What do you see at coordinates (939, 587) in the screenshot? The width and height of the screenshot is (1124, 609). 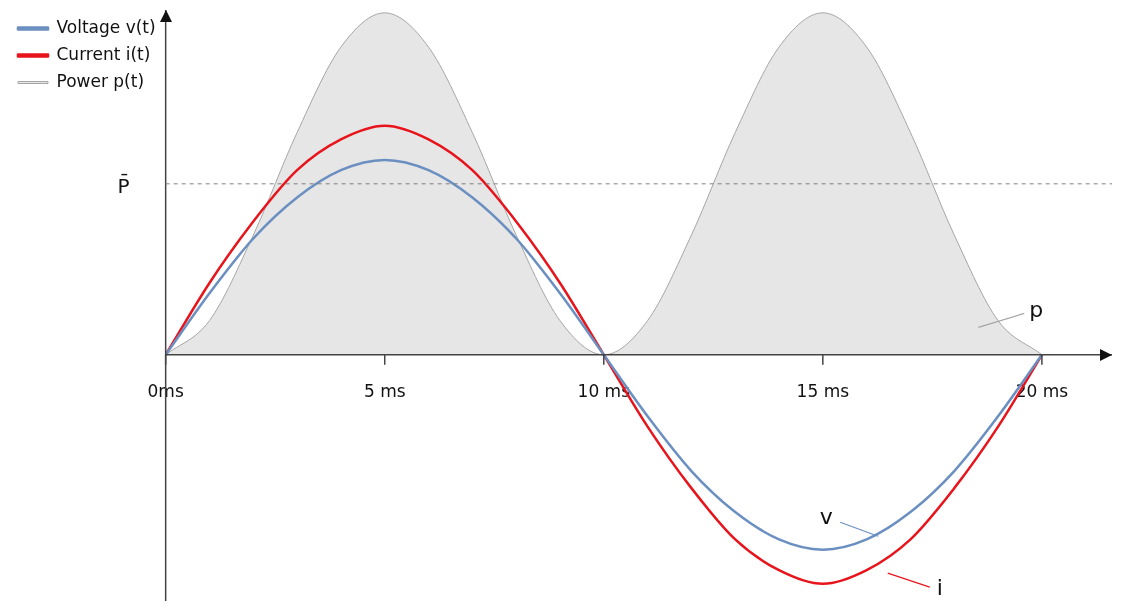 I see `annotation: i` at bounding box center [939, 587].